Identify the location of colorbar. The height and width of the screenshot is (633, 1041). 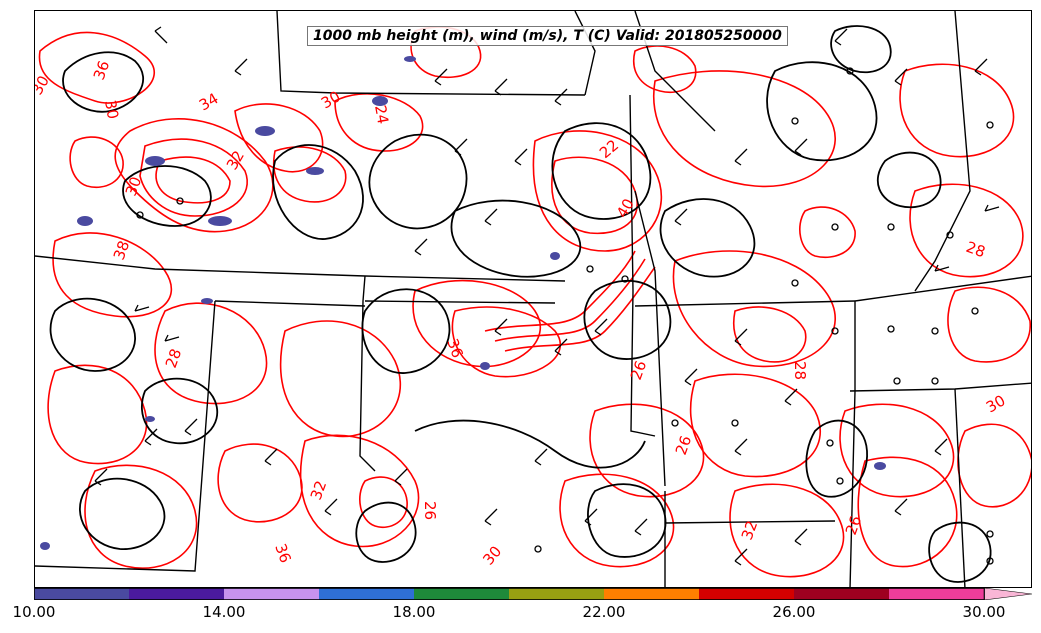
(533, 594).